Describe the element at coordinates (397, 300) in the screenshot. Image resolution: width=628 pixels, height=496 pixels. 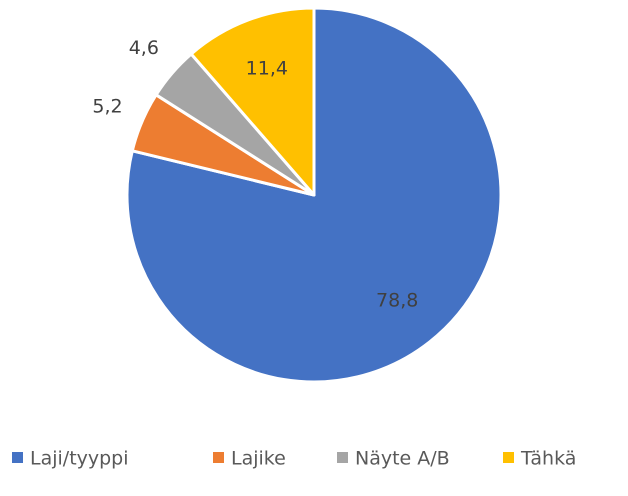
I see `data-label: 78,8` at that location.